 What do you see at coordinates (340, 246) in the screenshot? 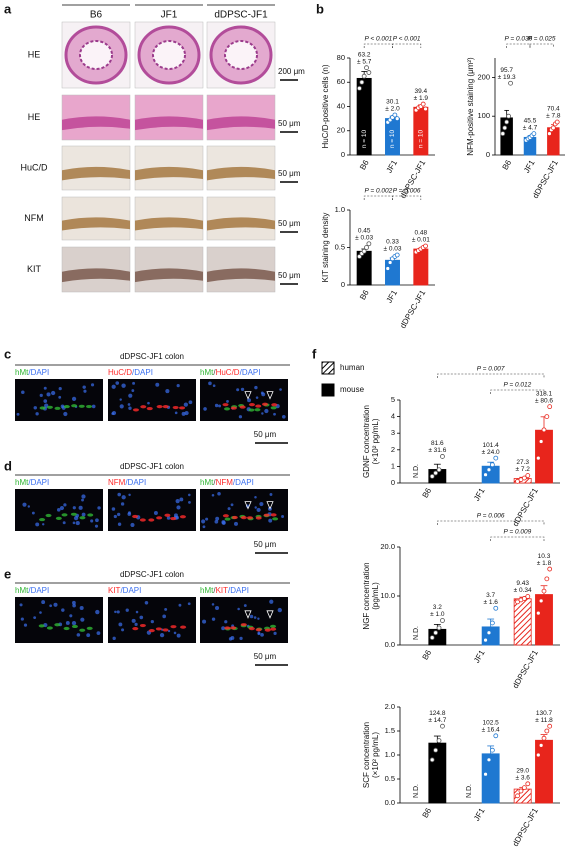
I see `y-tick-label: 0.5` at bounding box center [340, 246].